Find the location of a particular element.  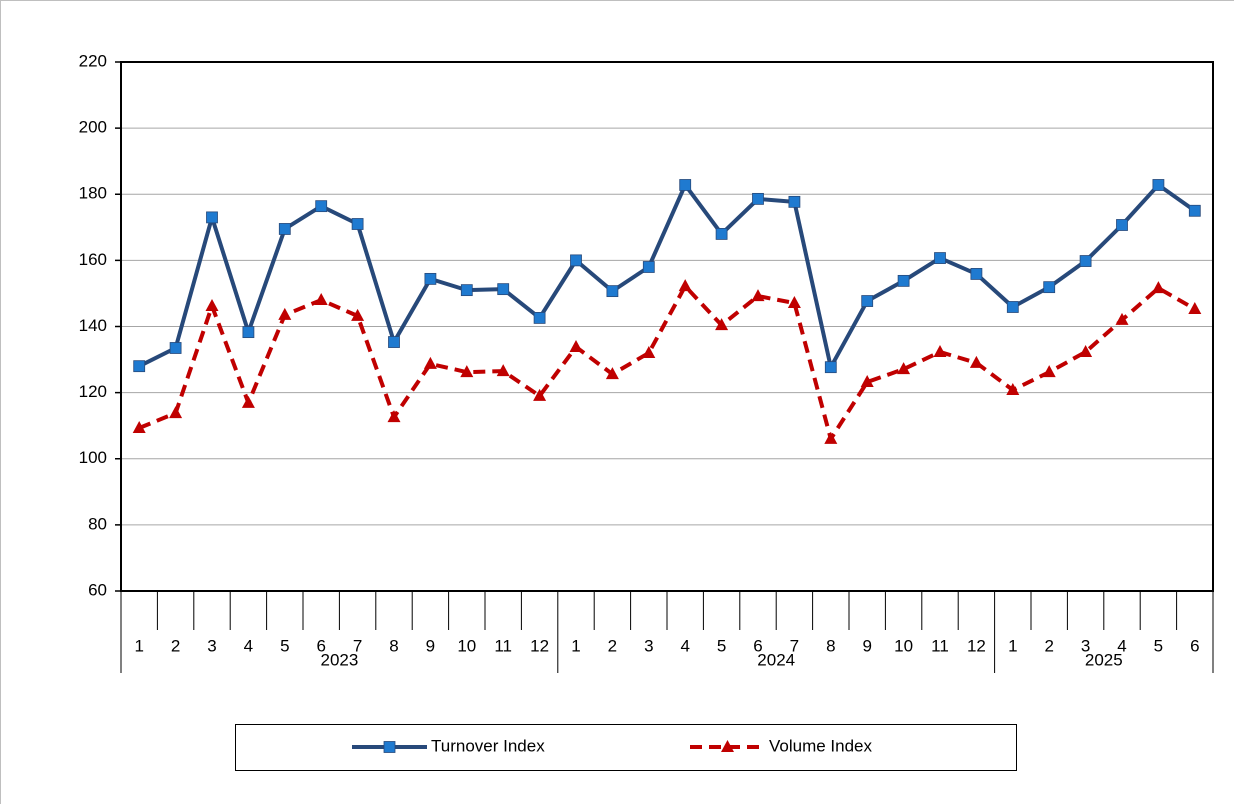

y-tick-label: 80 is located at coordinates (97, 523).